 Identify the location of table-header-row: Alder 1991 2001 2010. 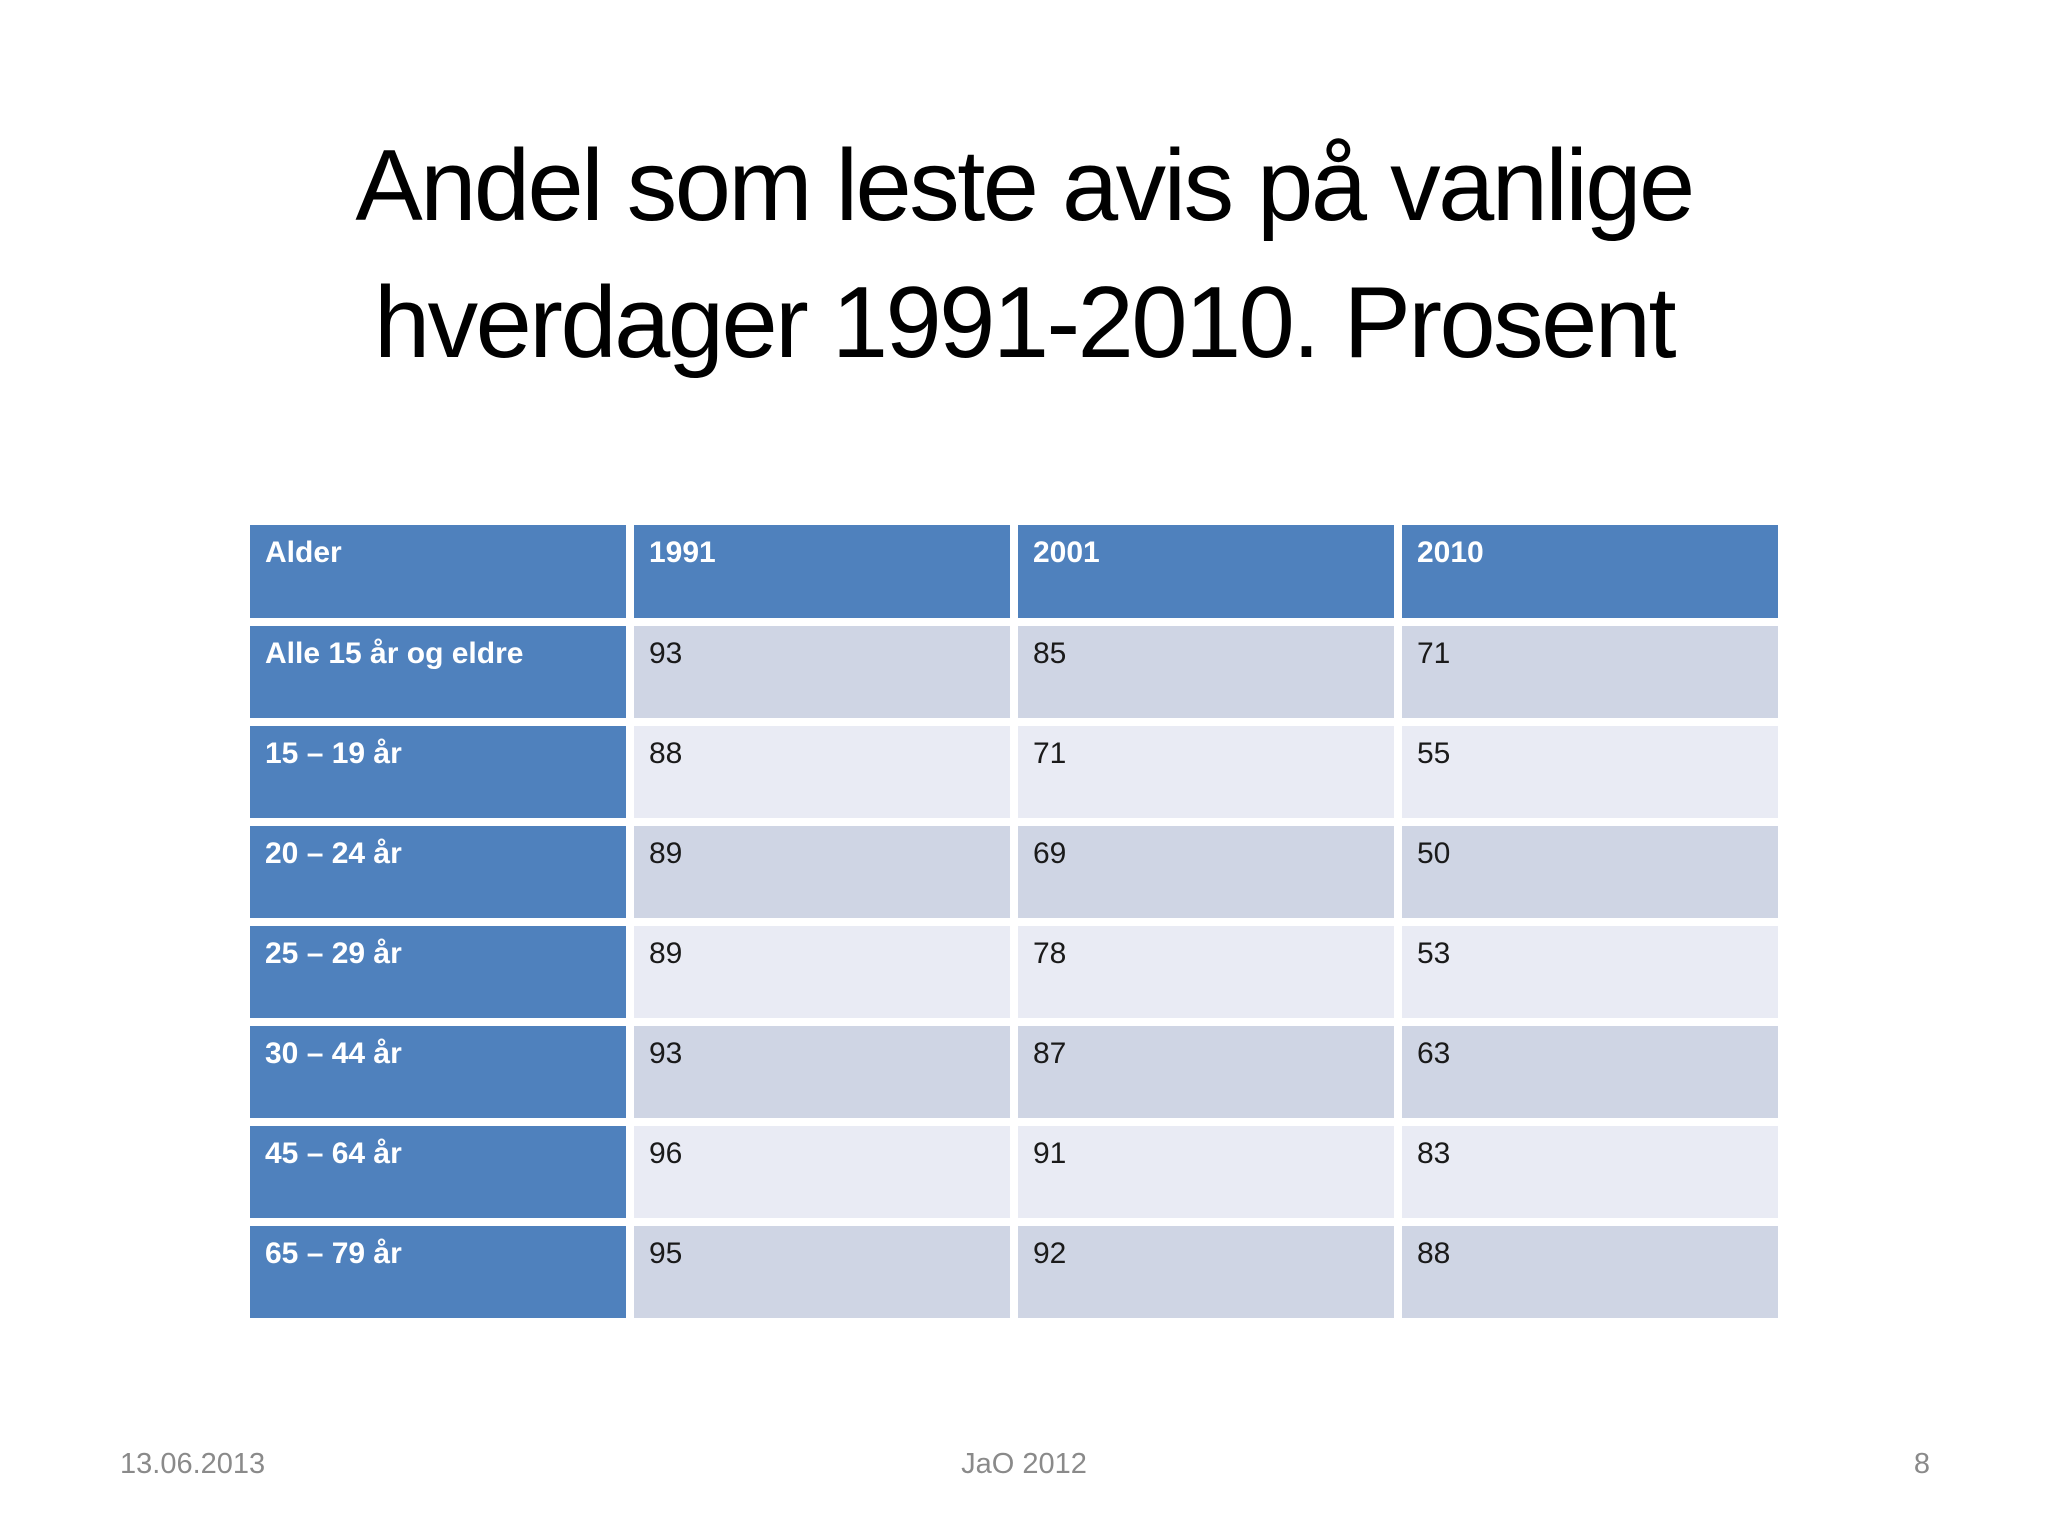
(1014, 571).